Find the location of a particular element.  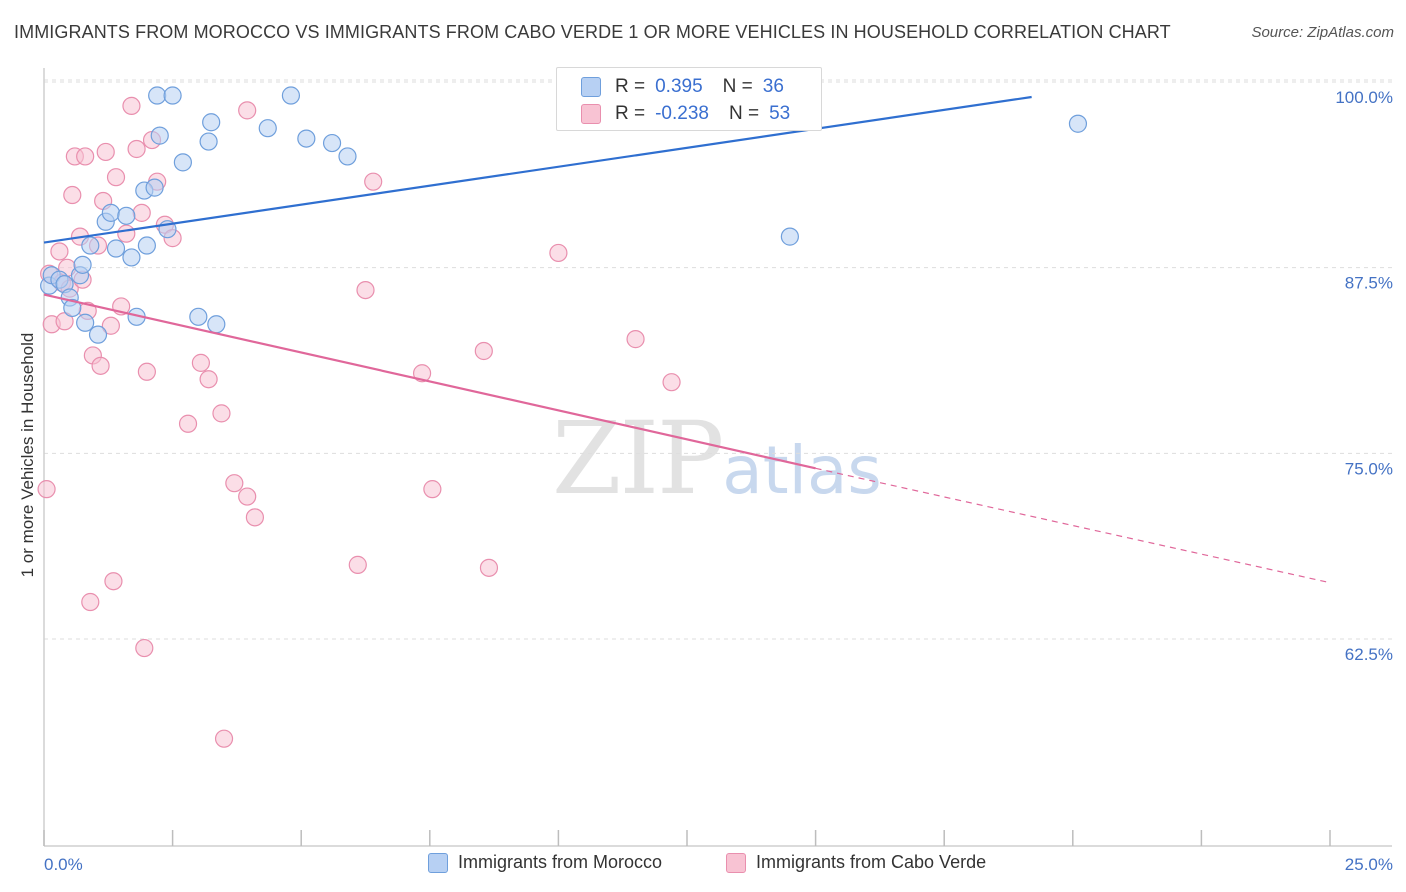

legend-item-cabo-verde: Immigrants from Cabo Verde is located at coordinates (856, 862).